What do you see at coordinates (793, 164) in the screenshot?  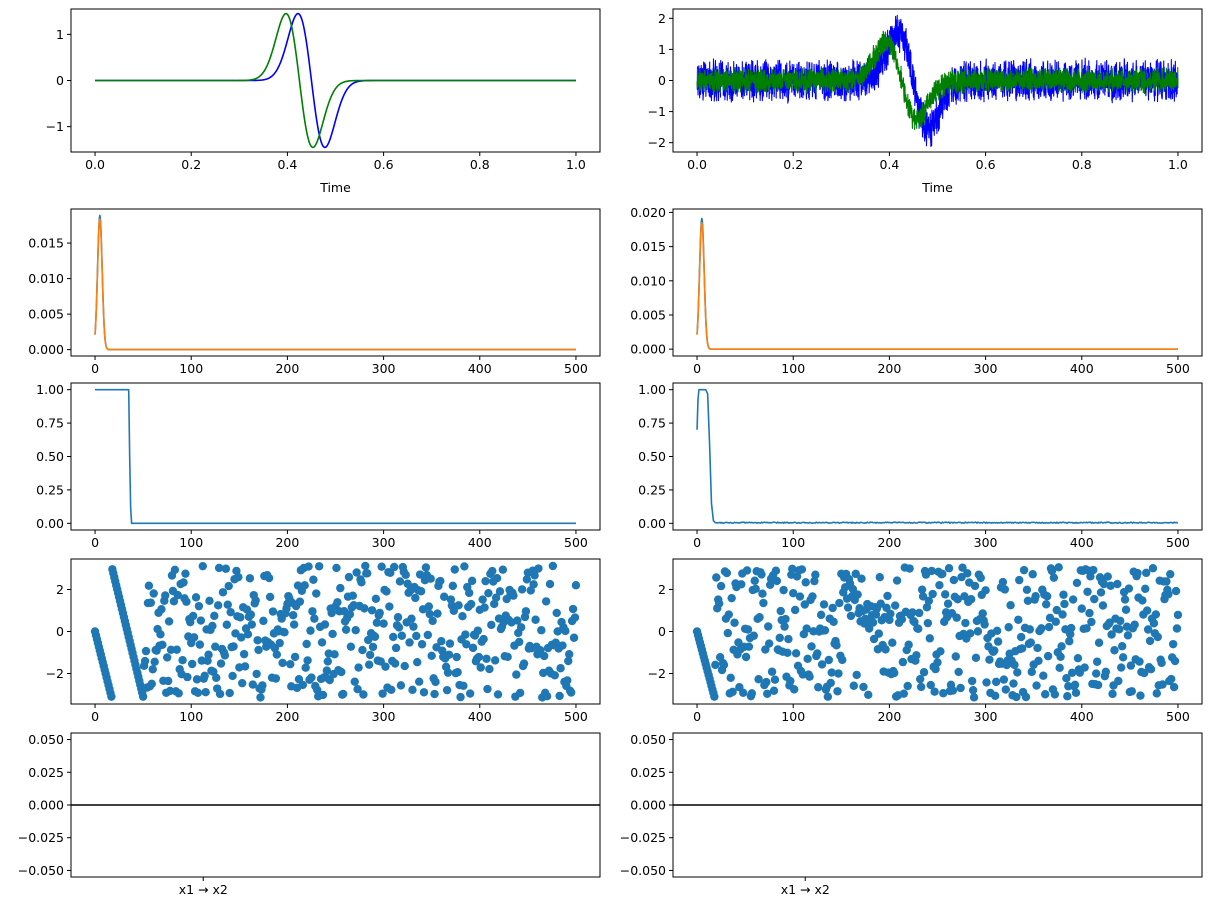 I see `x-tick-label: 0.2` at bounding box center [793, 164].